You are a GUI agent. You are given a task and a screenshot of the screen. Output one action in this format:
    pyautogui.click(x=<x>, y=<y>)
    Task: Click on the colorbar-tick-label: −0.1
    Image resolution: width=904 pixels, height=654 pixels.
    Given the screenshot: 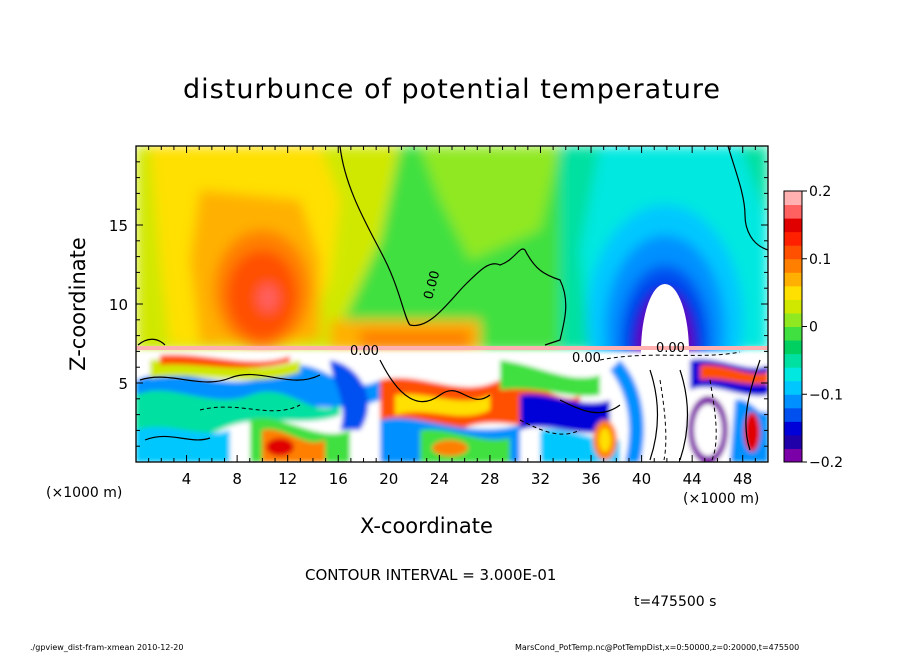 What is the action you would take?
    pyautogui.click(x=826, y=395)
    